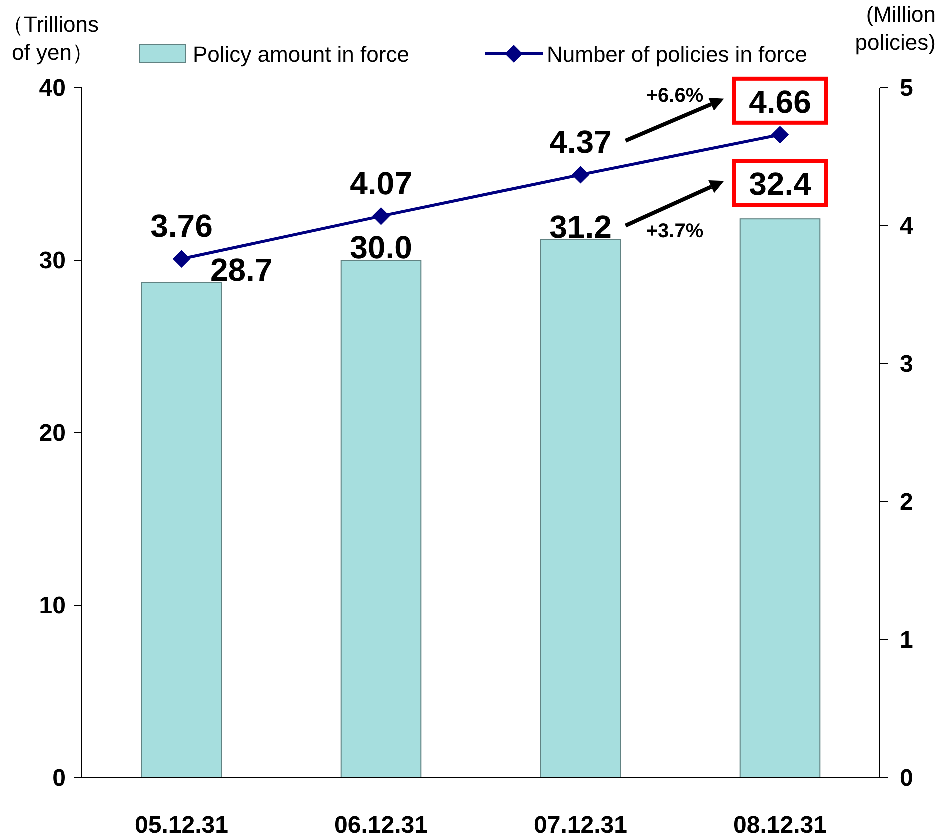 This screenshot has height=840, width=941. Describe the element at coordinates (241, 270) in the screenshot. I see `data-label: 28.7` at that location.